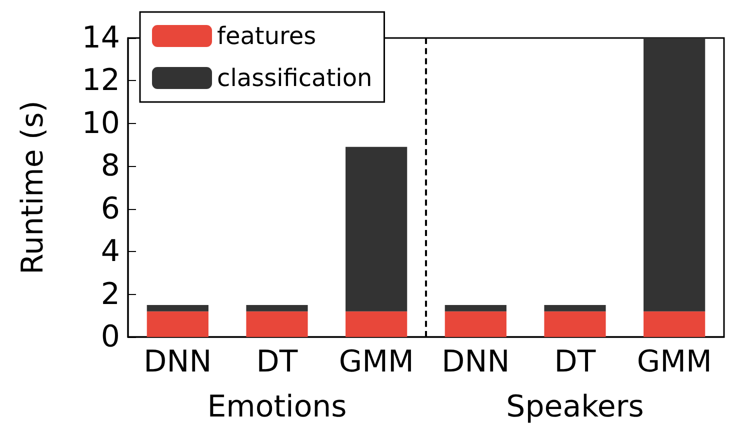 This screenshot has width=732, height=434. Describe the element at coordinates (101, 80) in the screenshot. I see `y-tick-label: 12` at that location.